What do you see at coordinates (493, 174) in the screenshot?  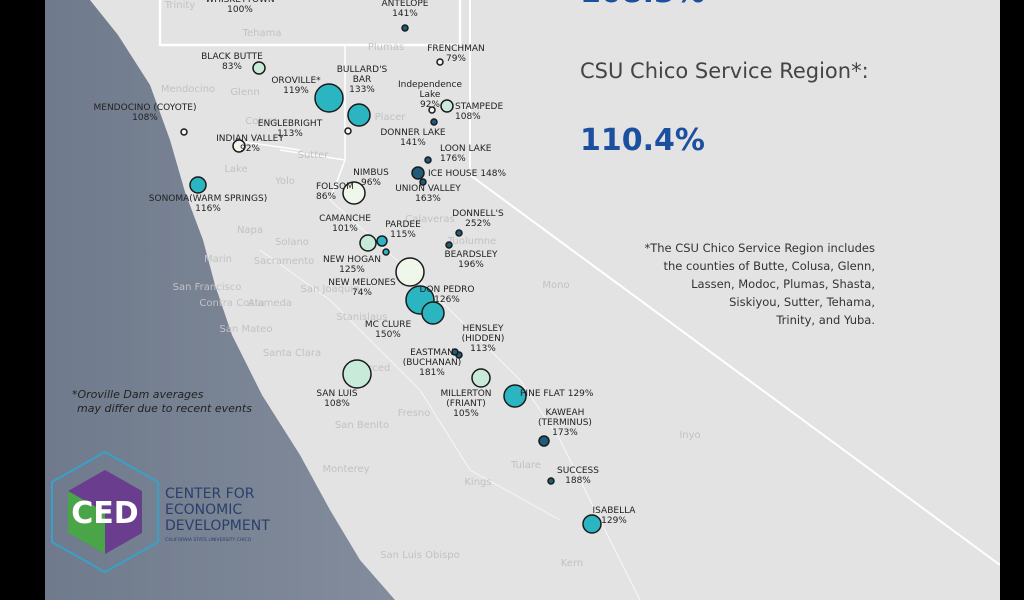 I see `reservoir-pct: 148%` at bounding box center [493, 174].